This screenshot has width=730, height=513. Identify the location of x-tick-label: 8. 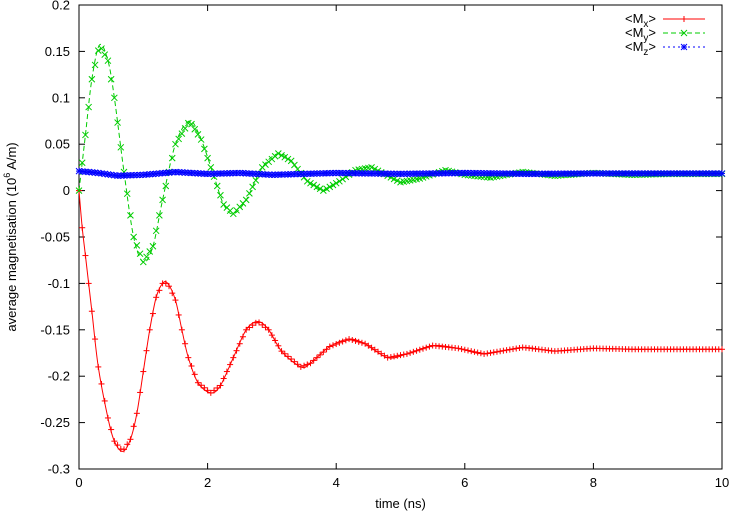
(593, 482).